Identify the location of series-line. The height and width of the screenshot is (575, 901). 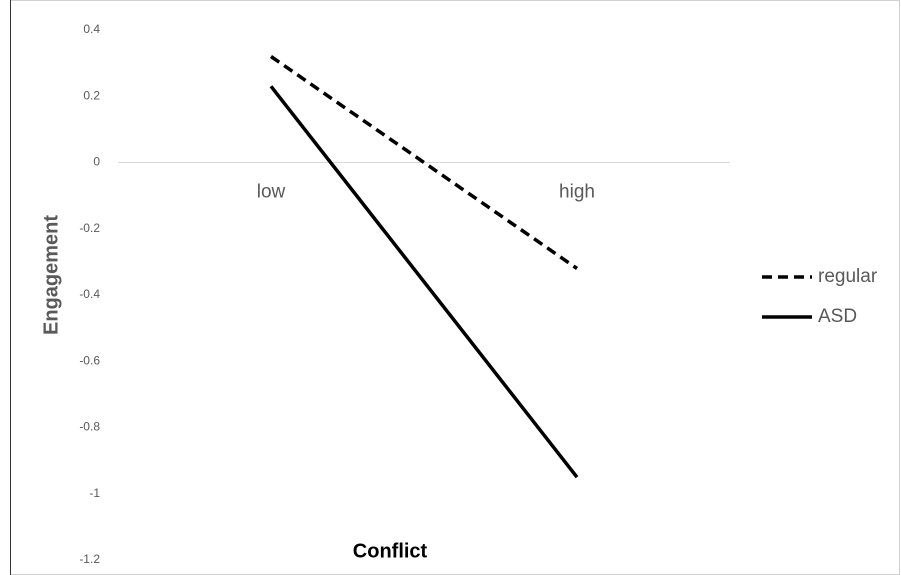
(424, 162).